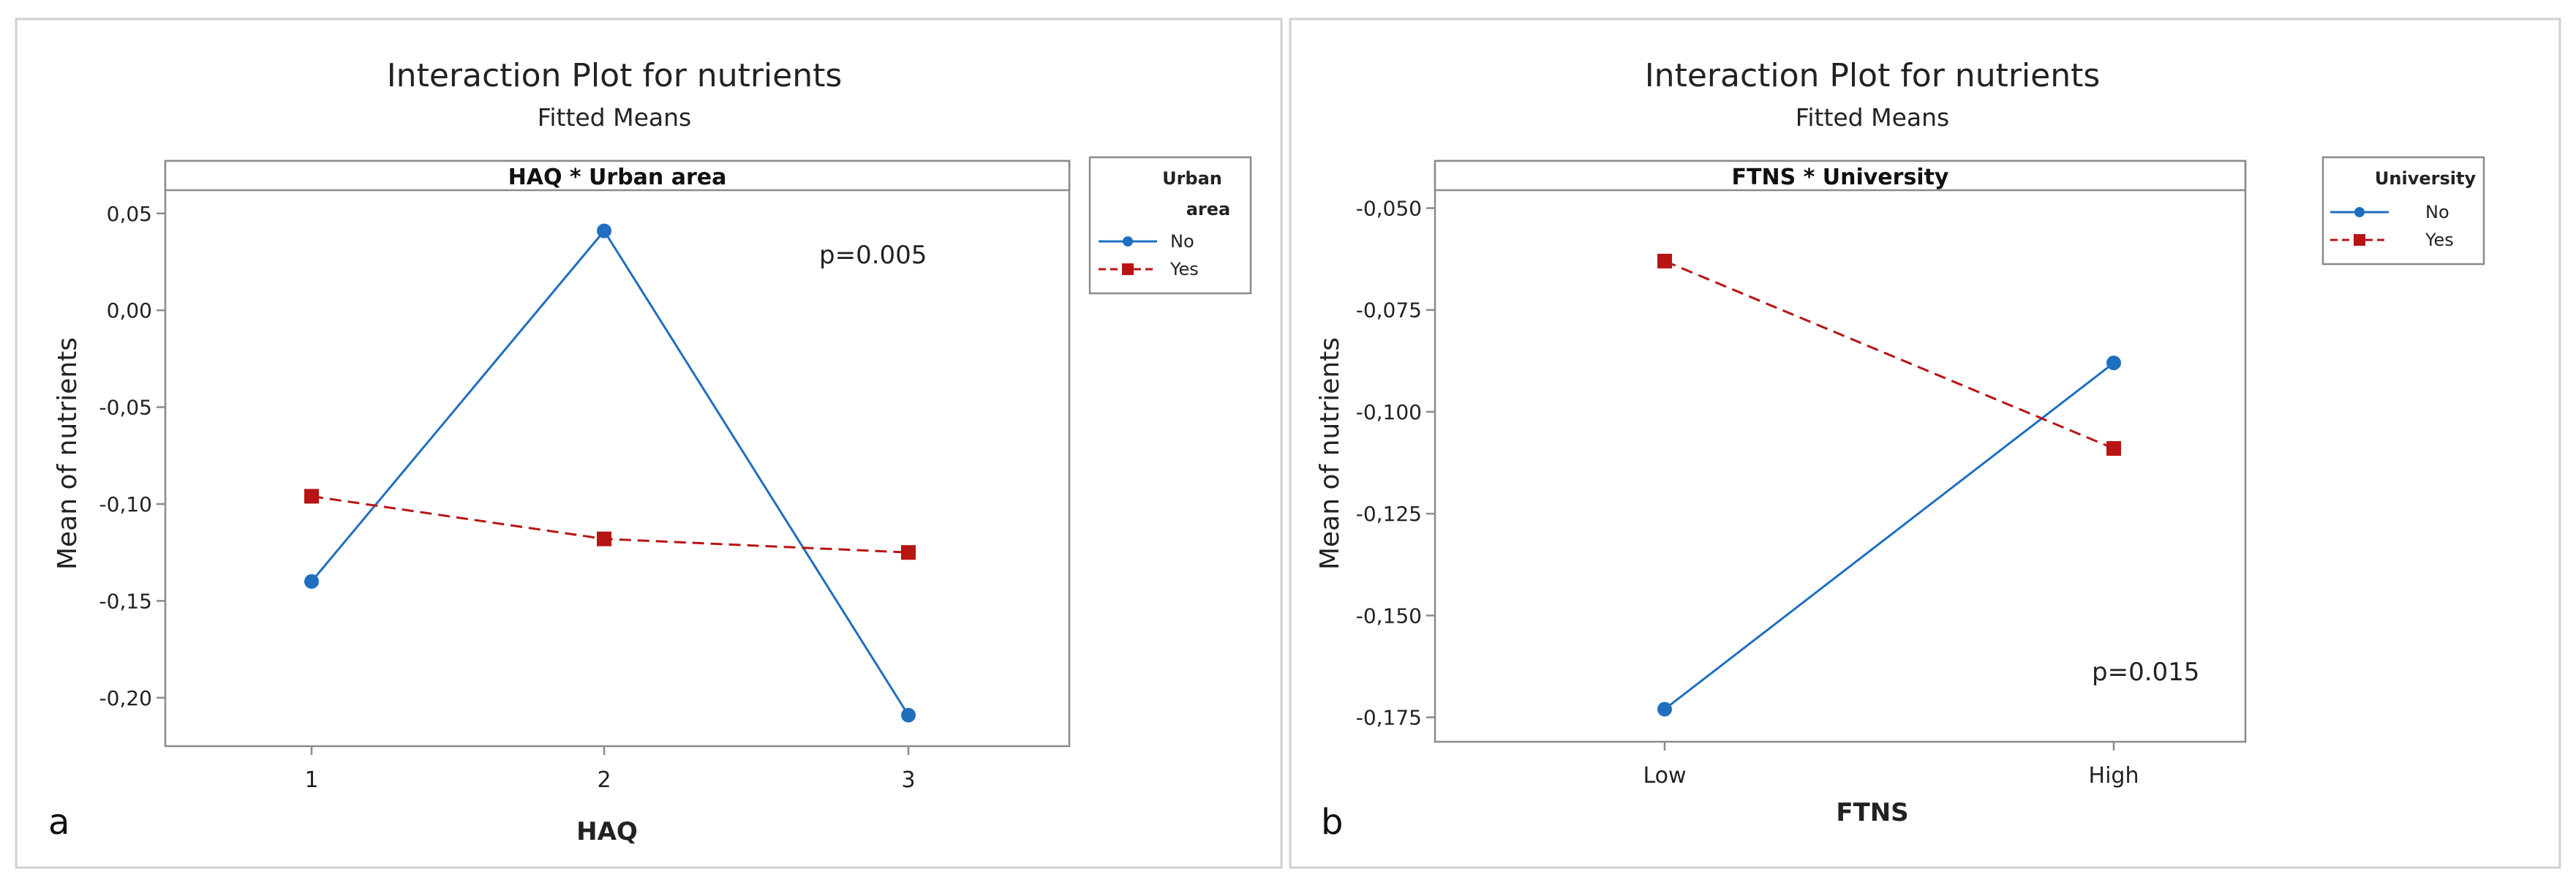 The width and height of the screenshot is (2576, 891). What do you see at coordinates (1389, 310) in the screenshot?
I see `y-tick-label: -0,075` at bounding box center [1389, 310].